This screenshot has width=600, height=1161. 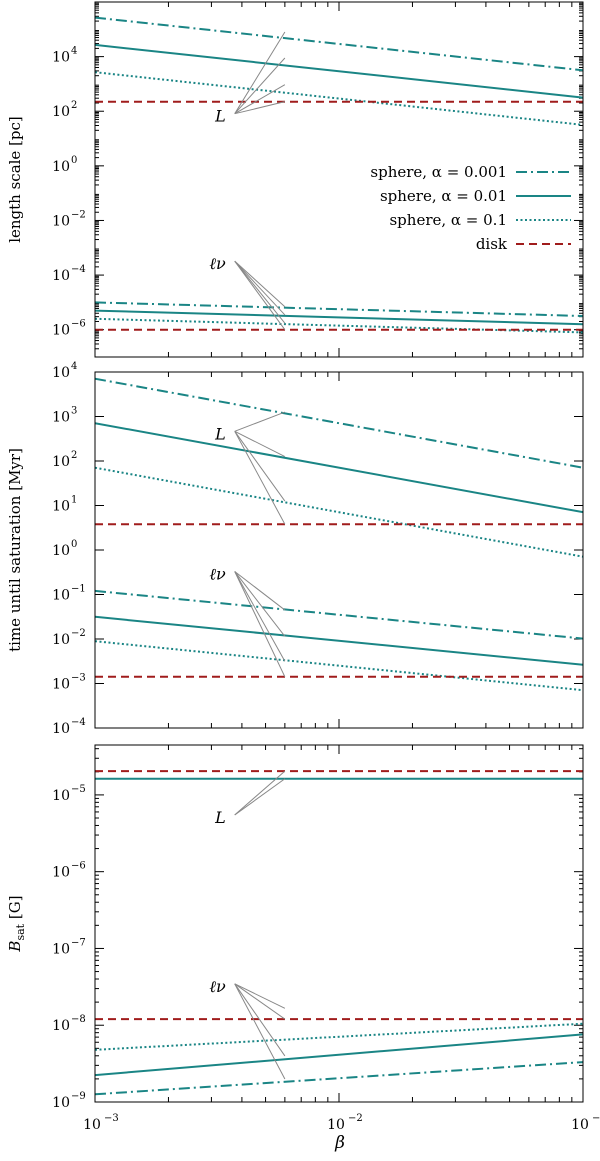 I want to click on y-axis-label: length scale [pc], so click(x=15, y=179).